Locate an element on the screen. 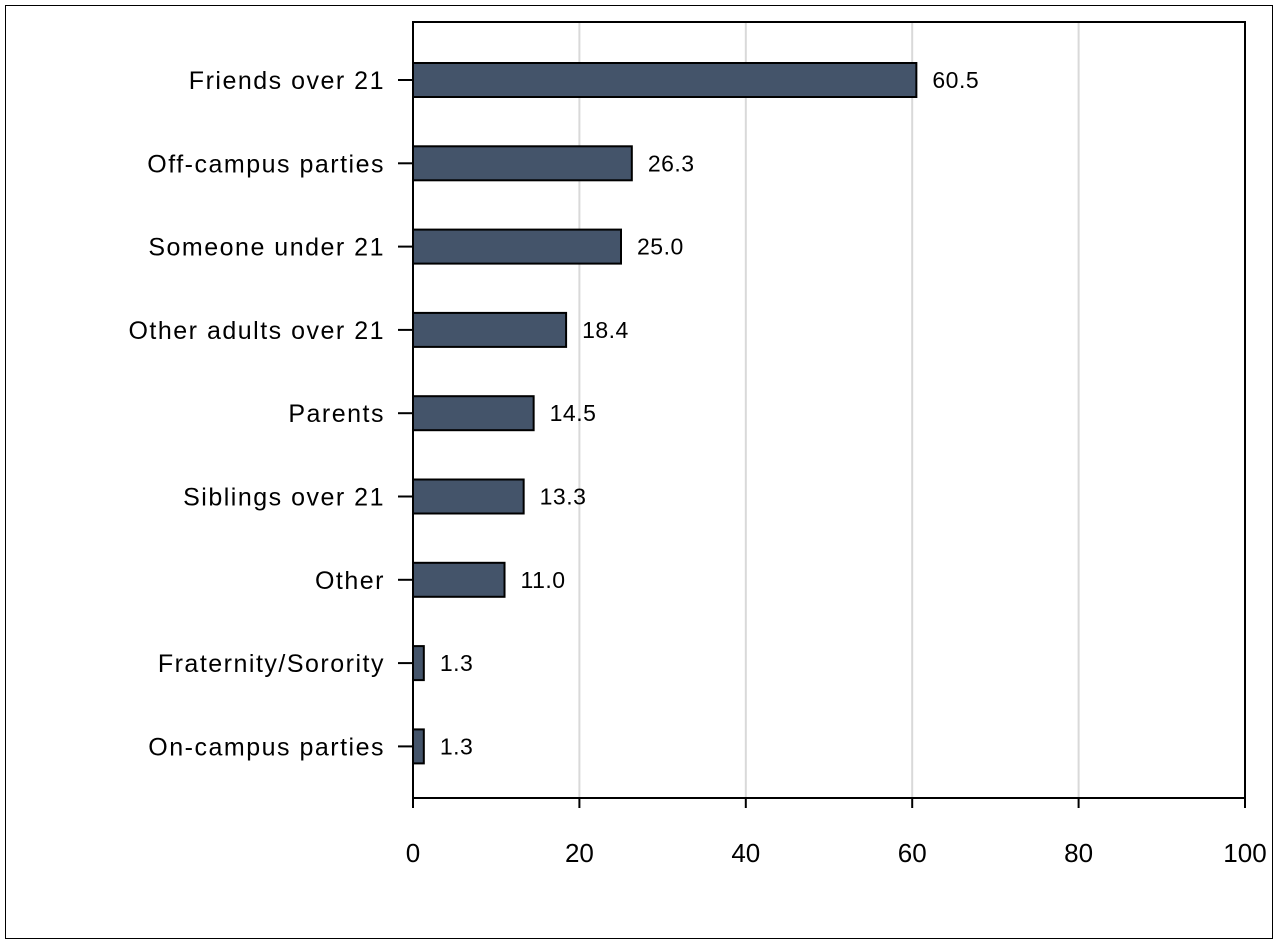 This screenshot has height=946, width=1280. x-tick-label: 20 is located at coordinates (579, 853).